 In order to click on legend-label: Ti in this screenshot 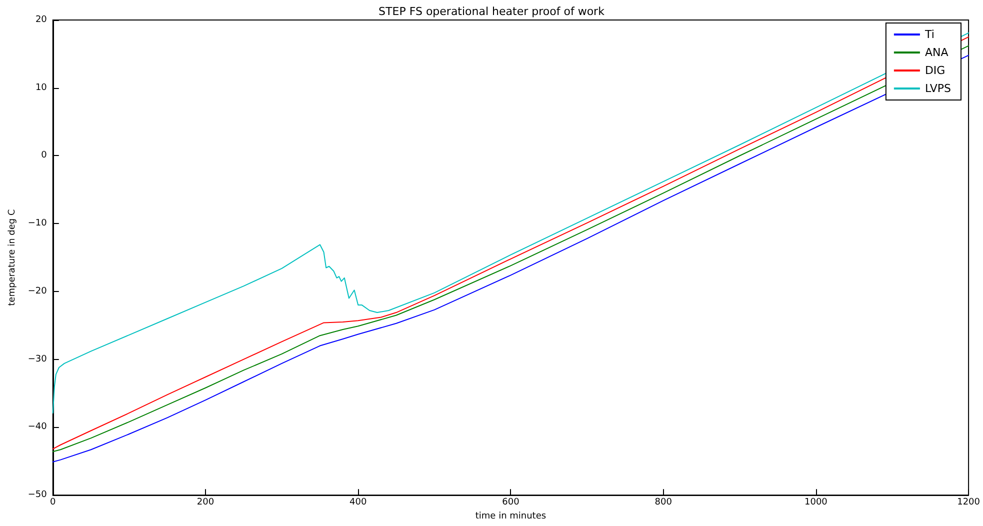, I will do `click(929, 34)`.